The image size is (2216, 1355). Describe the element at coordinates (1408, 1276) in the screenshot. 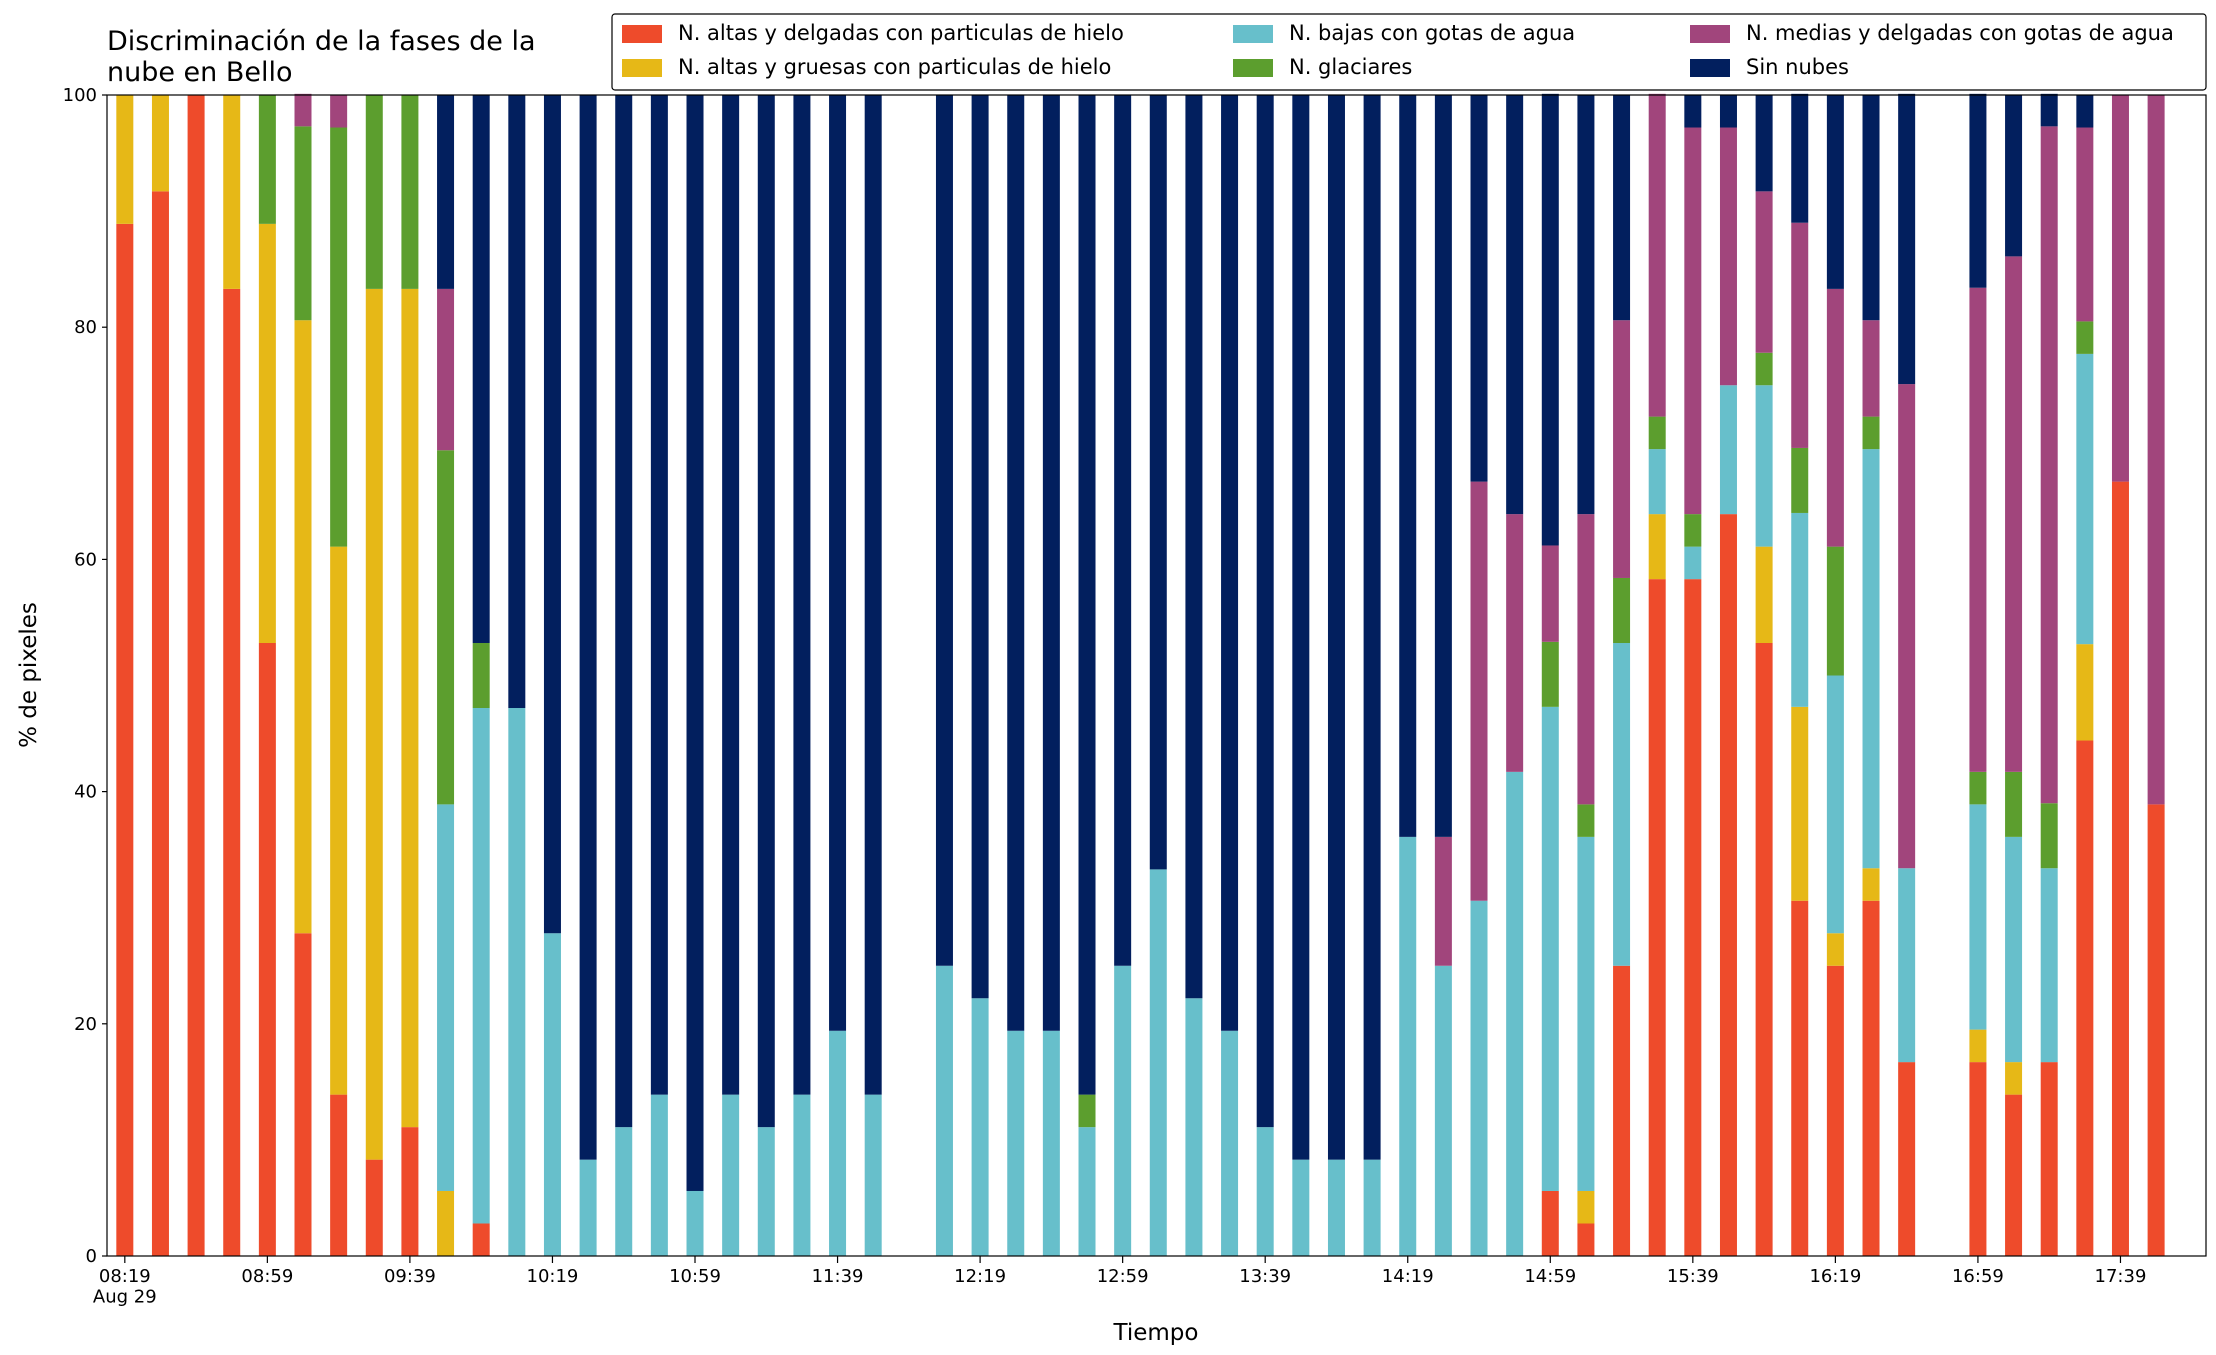

I see `x-tick-label: 14:19` at that location.